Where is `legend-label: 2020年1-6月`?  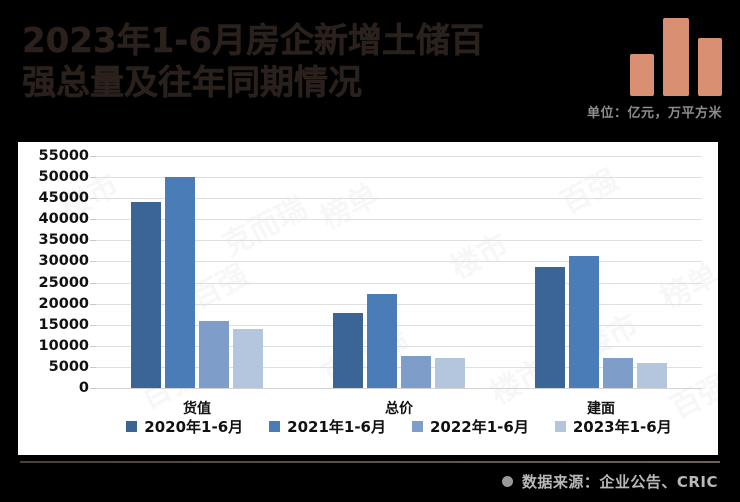
legend-label: 2020年1-6月 is located at coordinates (194, 426).